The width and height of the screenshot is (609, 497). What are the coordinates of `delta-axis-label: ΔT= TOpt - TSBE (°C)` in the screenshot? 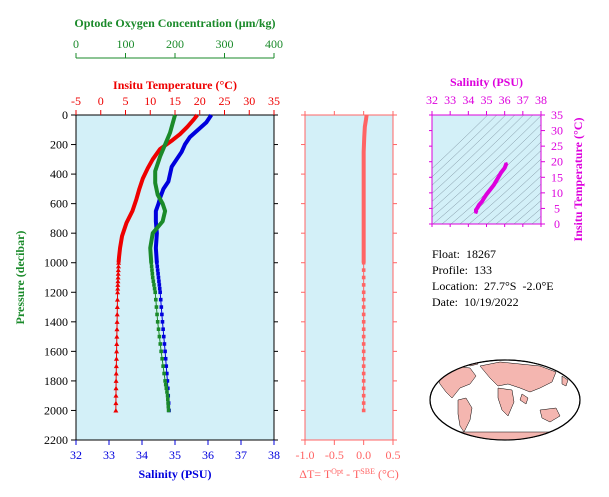 It's located at (349, 474).